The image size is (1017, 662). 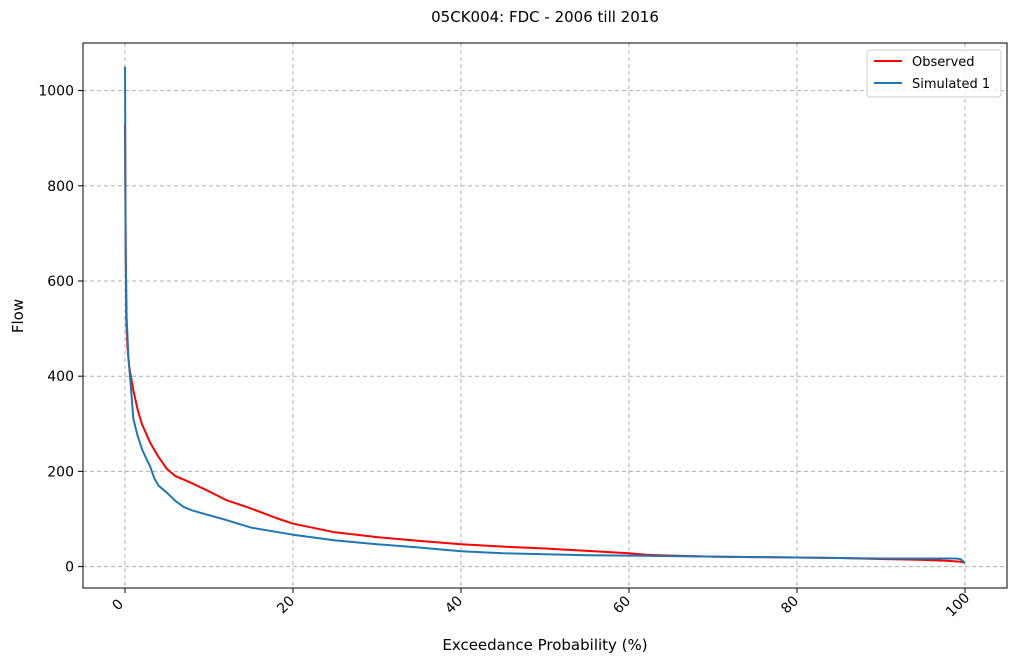 What do you see at coordinates (60, 330) in the screenshot?
I see `y-axis-ticks: 0 200 400 600 800 1000` at bounding box center [60, 330].